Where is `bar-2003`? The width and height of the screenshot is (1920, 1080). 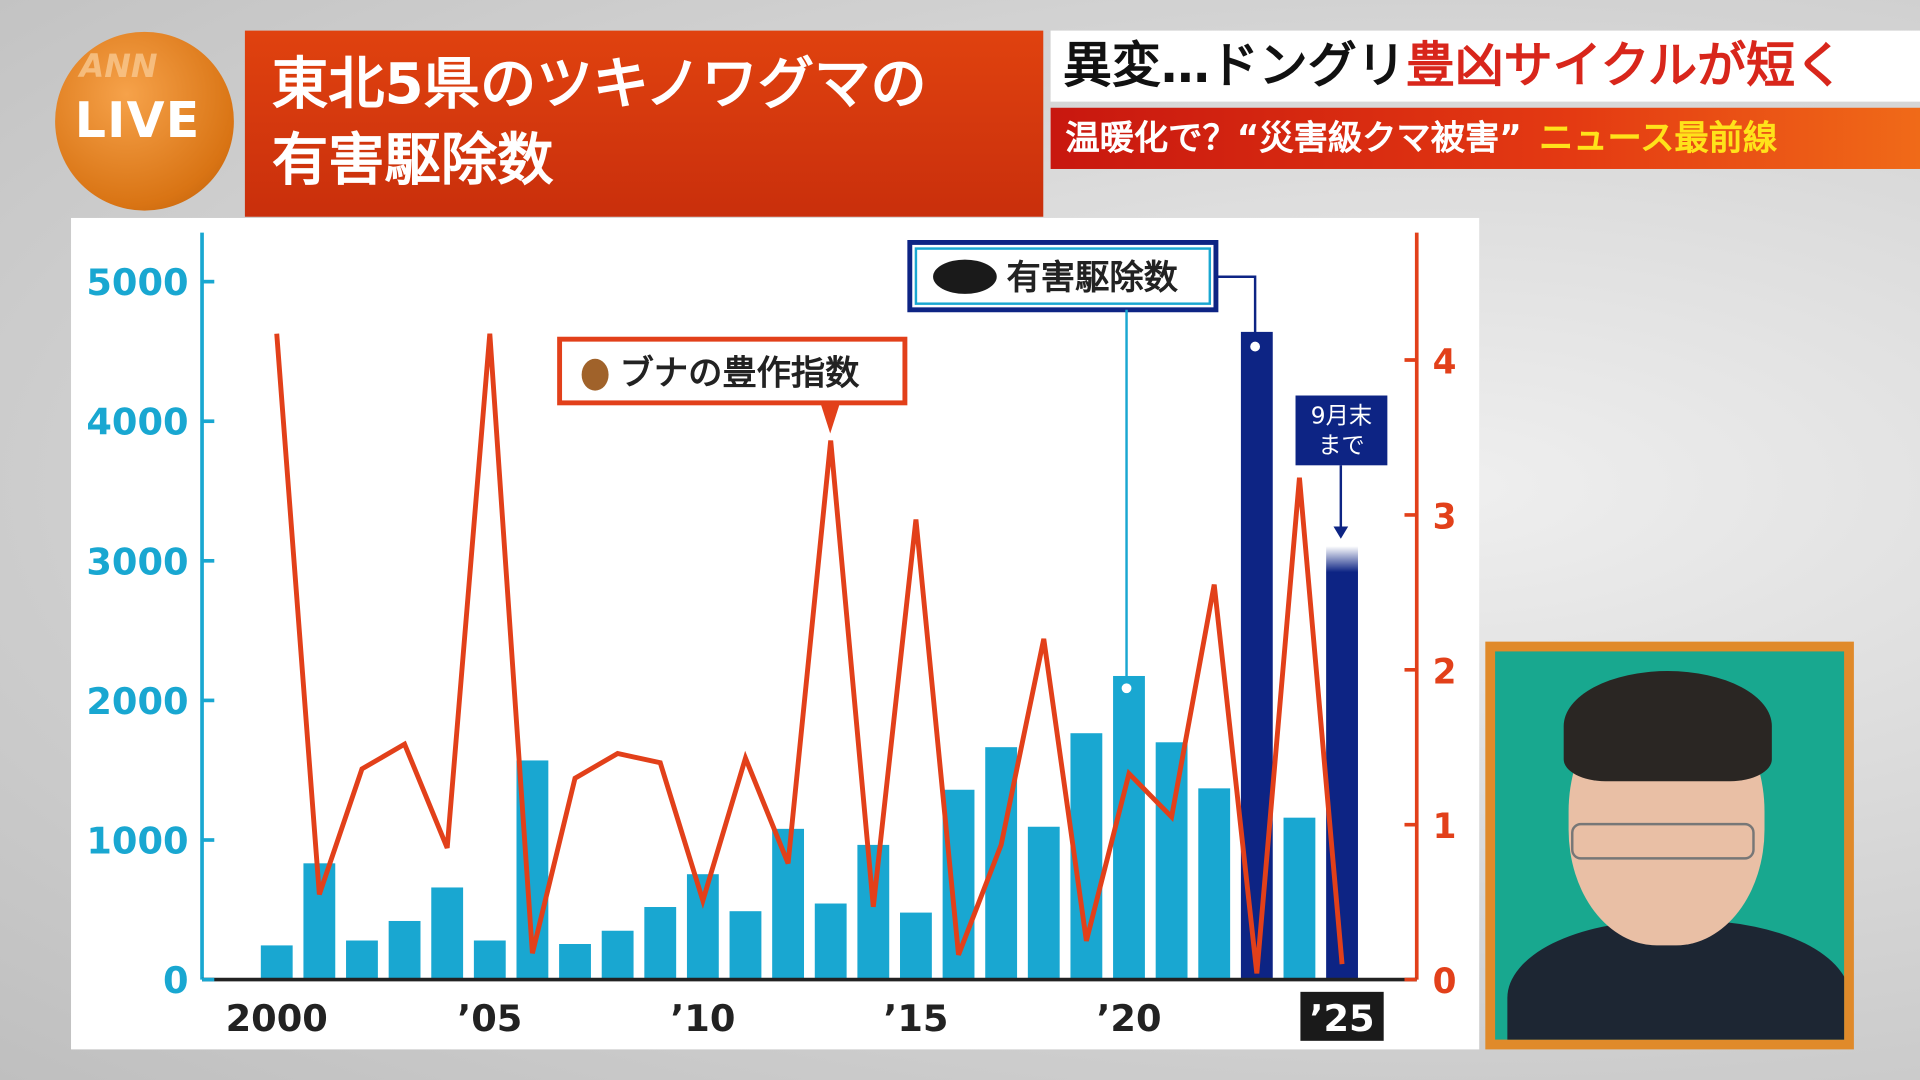 bar-2003 is located at coordinates (404, 950).